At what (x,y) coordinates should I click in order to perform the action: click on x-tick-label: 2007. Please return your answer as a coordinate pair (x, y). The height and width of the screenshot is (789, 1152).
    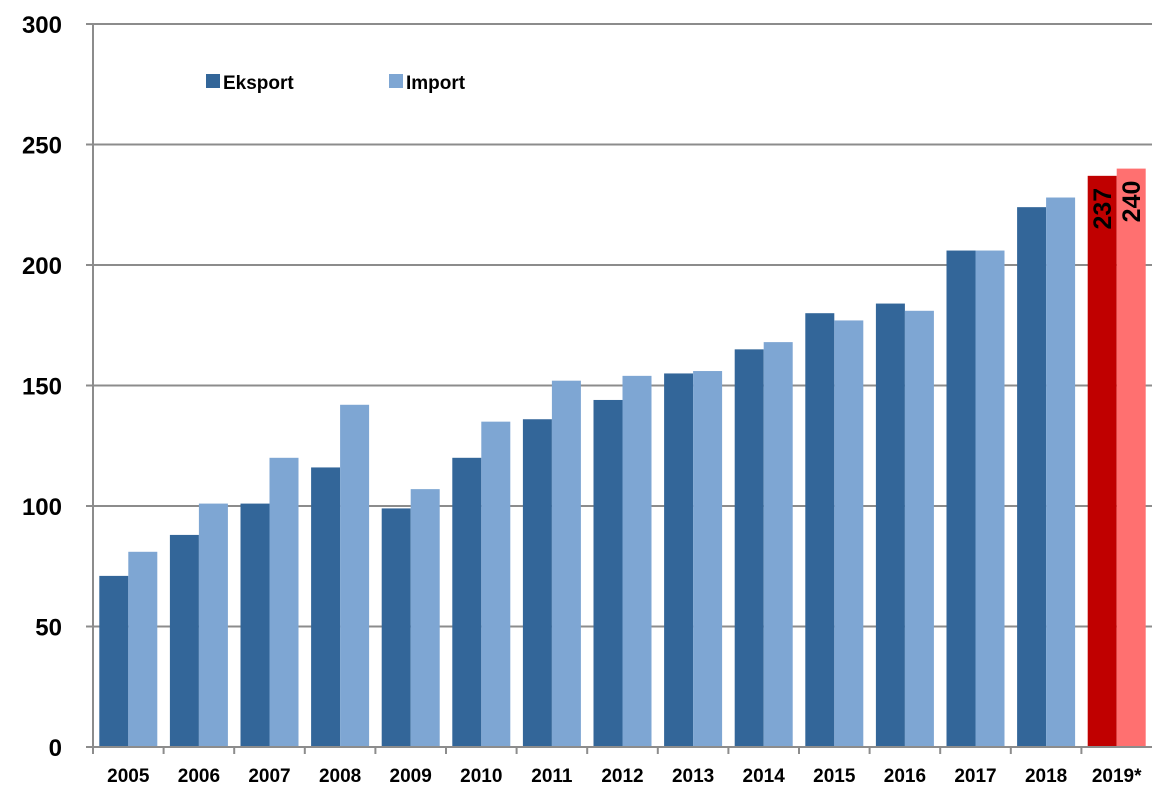
    Looking at the image, I should click on (269, 776).